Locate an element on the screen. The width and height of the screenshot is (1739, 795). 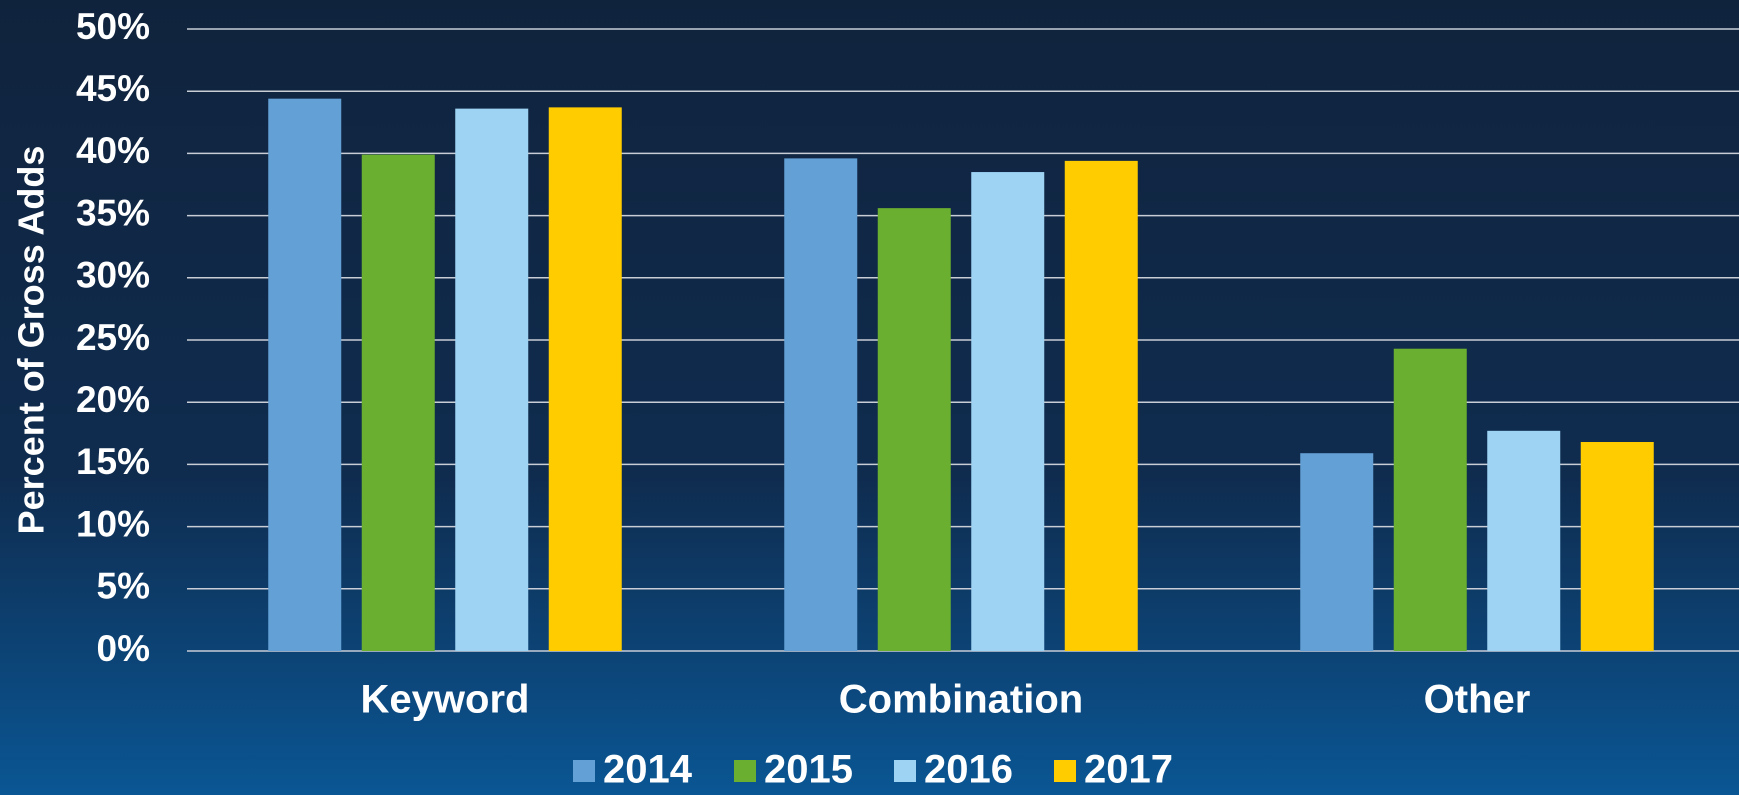
x-tick-label: Keyword is located at coordinates (445, 700).